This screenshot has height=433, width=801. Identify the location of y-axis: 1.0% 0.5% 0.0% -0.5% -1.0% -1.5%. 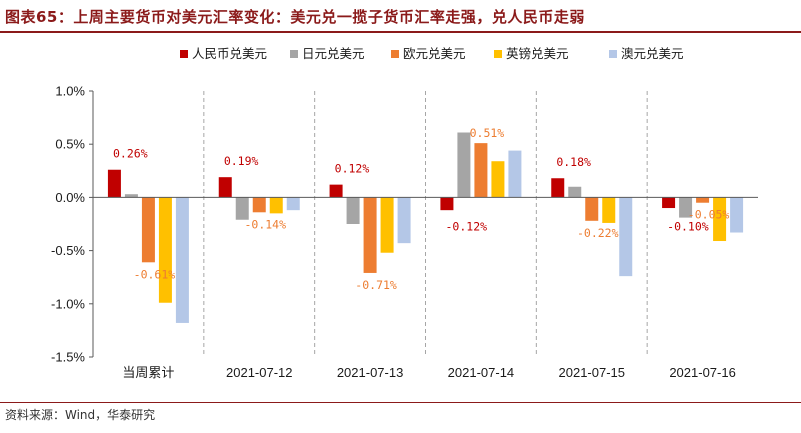
(72, 224).